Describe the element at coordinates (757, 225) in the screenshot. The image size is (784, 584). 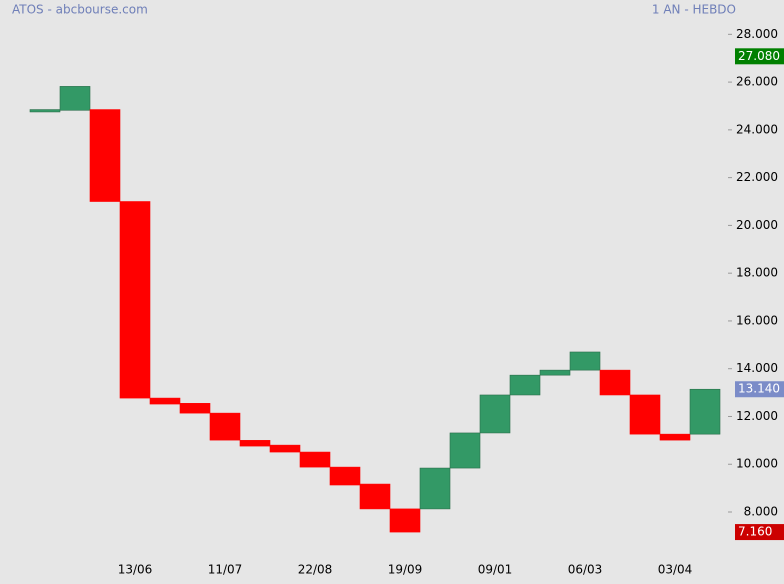
I see `y-tick-label: 20.000` at that location.